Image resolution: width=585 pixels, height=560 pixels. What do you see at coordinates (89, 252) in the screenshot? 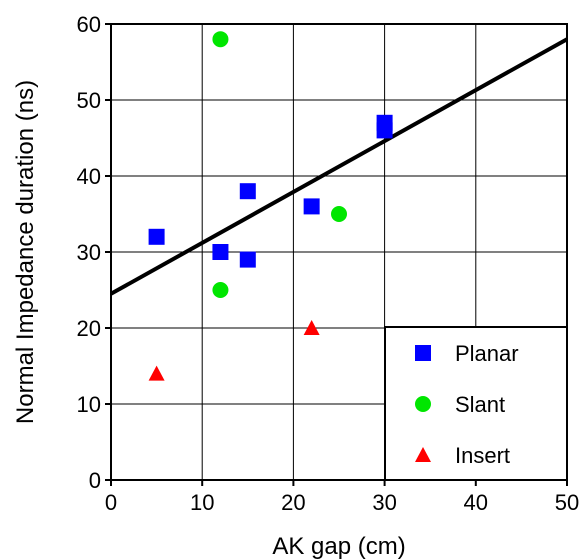
I see `y-tick-label: 30` at bounding box center [89, 252].